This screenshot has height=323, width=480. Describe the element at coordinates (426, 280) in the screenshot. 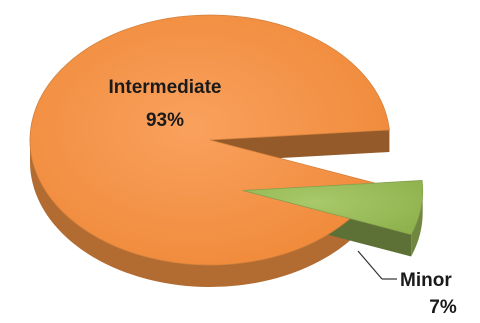

I see `slice-label-minor: Minor` at that location.